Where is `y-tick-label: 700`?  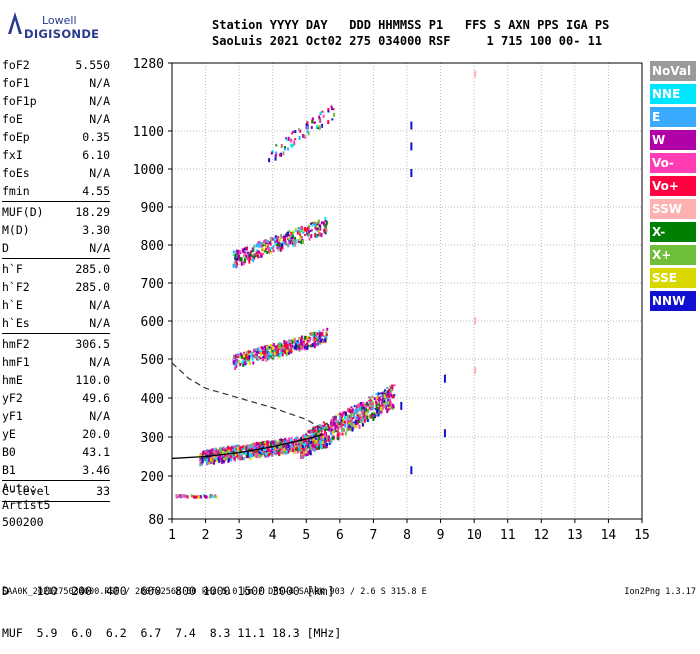 y-tick-label: 700 is located at coordinates (152, 284).